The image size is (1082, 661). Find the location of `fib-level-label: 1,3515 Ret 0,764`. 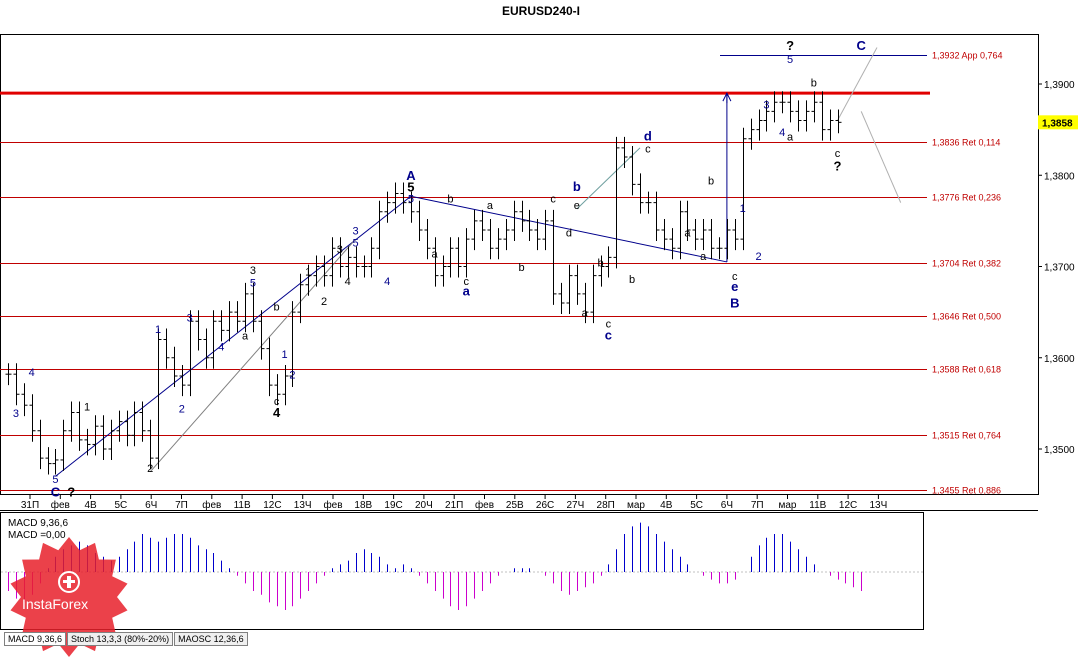

fib-level-label: 1,3515 Ret 0,764 is located at coordinates (966, 436).